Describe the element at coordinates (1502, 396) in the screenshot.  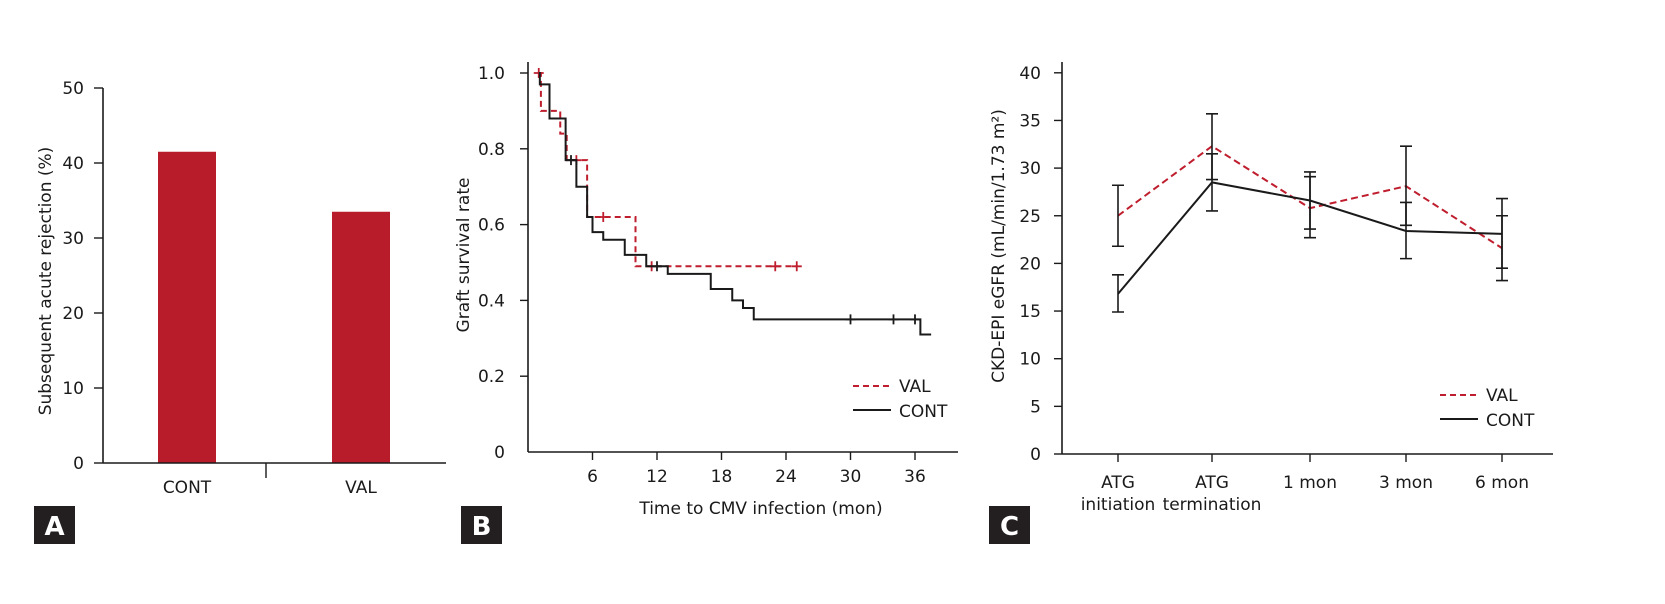
I see `panel-c-legend-val-label: VAL` at that location.